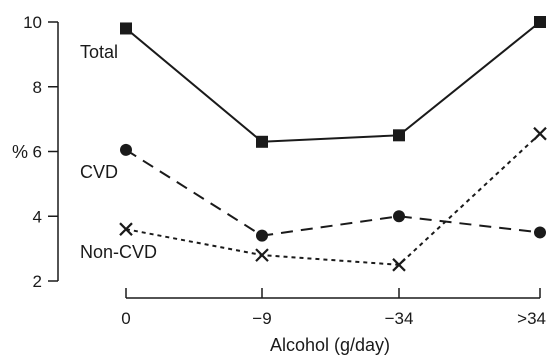 The width and height of the screenshot is (547, 358). Describe the element at coordinates (32, 22) in the screenshot. I see `y-tick-label: 10` at that location.